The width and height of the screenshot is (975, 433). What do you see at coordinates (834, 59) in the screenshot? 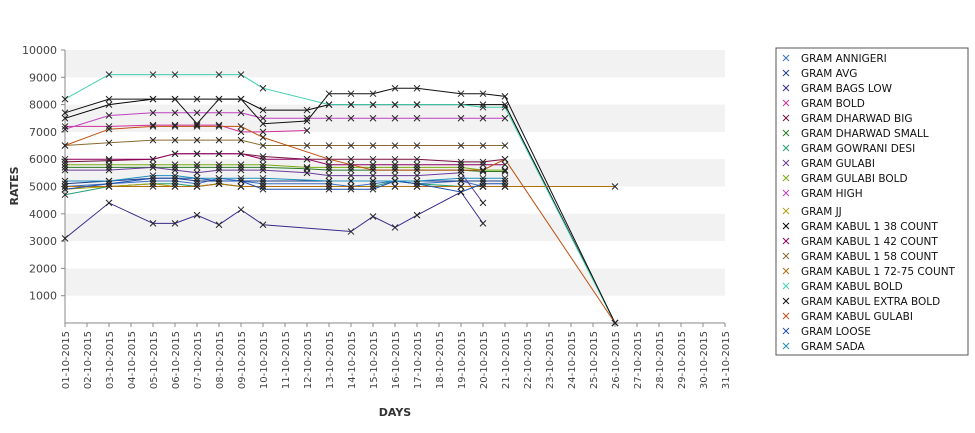
I see `legend-item: GRAM ANNIGERI` at bounding box center [834, 59].